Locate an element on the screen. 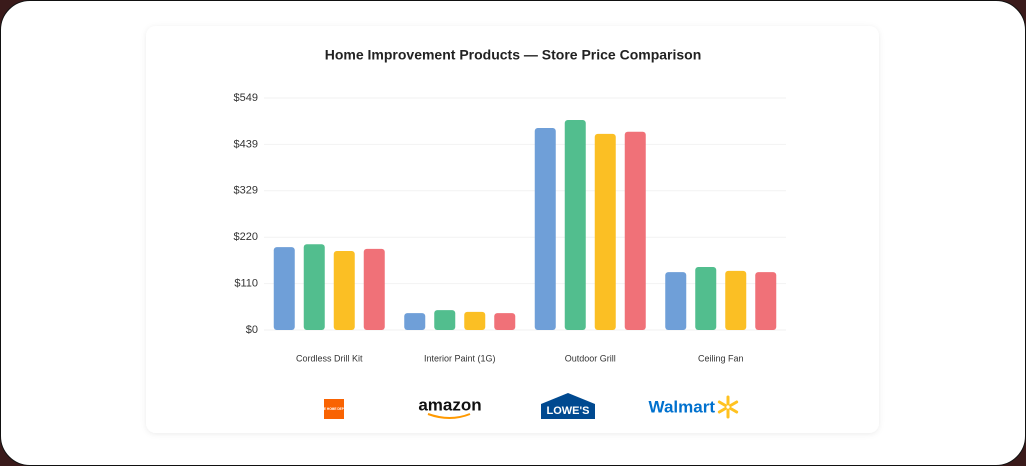 The width and height of the screenshot is (1026, 466). y-tick-label: $220 is located at coordinates (246, 237).